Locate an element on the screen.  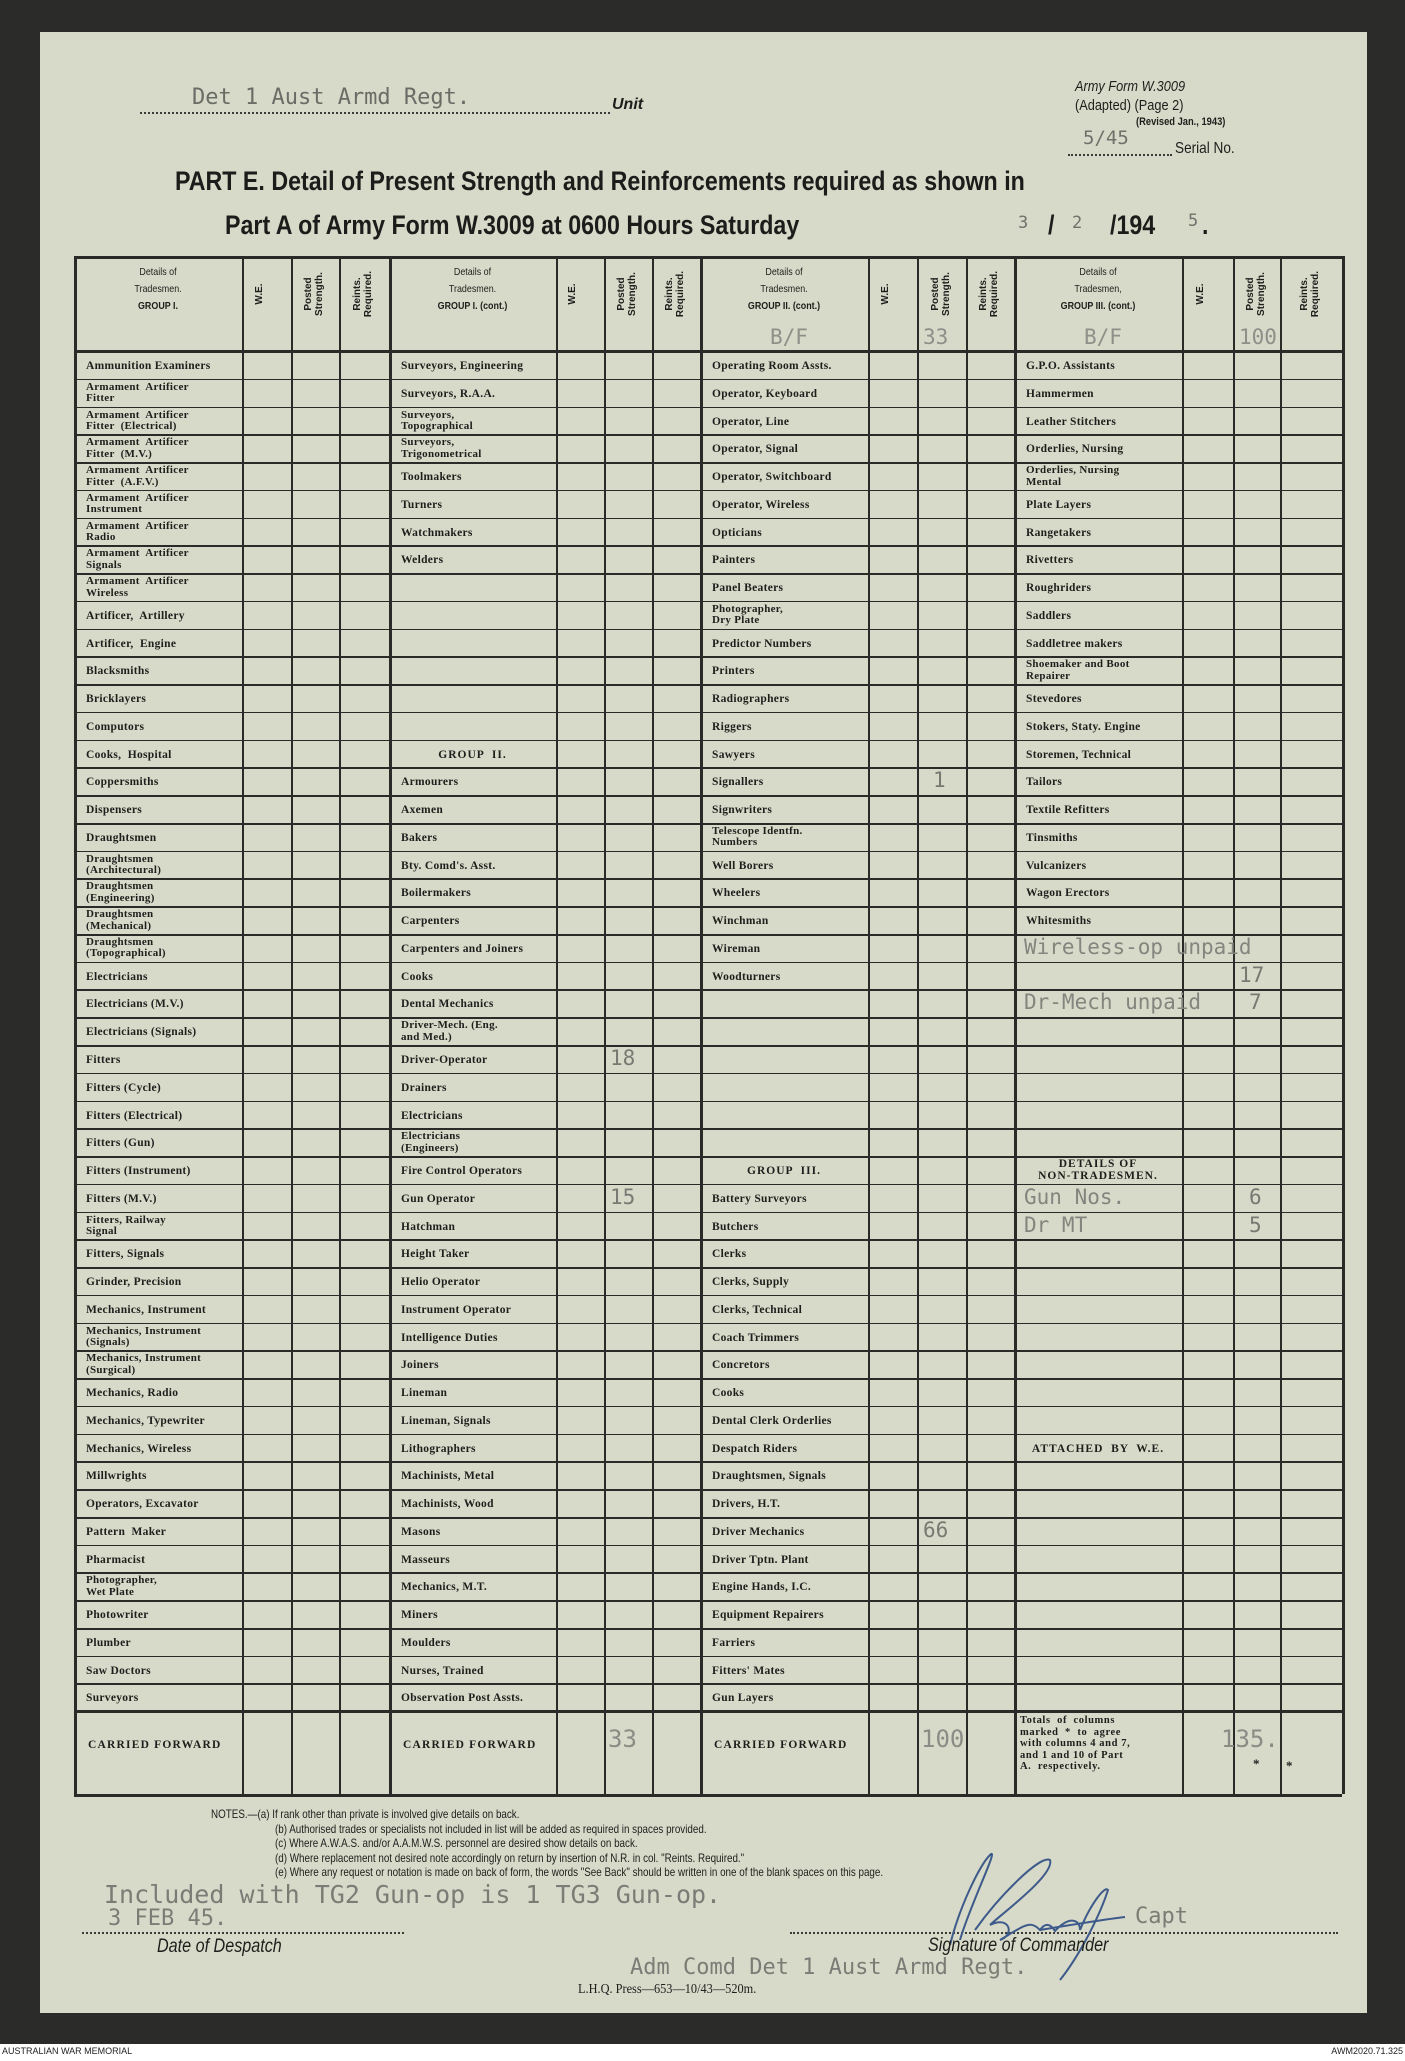
date-end: . is located at coordinates (1205, 225).